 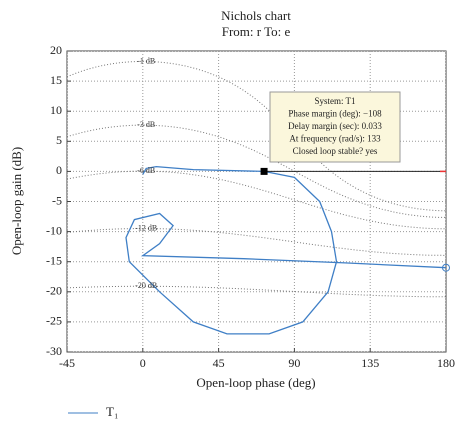 What do you see at coordinates (146, 285) in the screenshot?
I see `contour-label: -20 dB` at bounding box center [146, 285].